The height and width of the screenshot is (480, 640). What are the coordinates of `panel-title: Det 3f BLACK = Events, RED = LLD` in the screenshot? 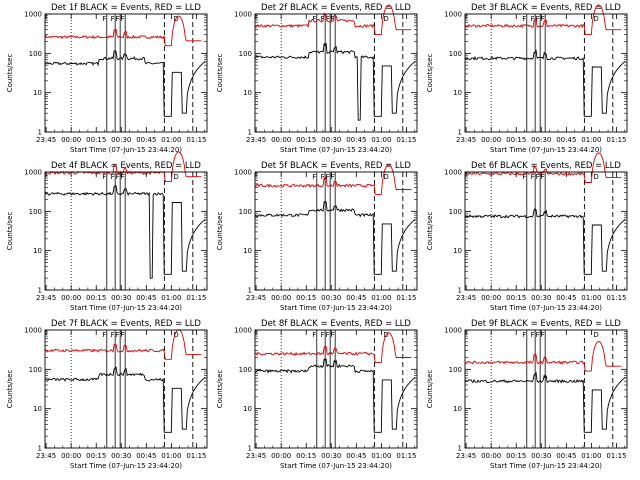 It's located at (546, 8).